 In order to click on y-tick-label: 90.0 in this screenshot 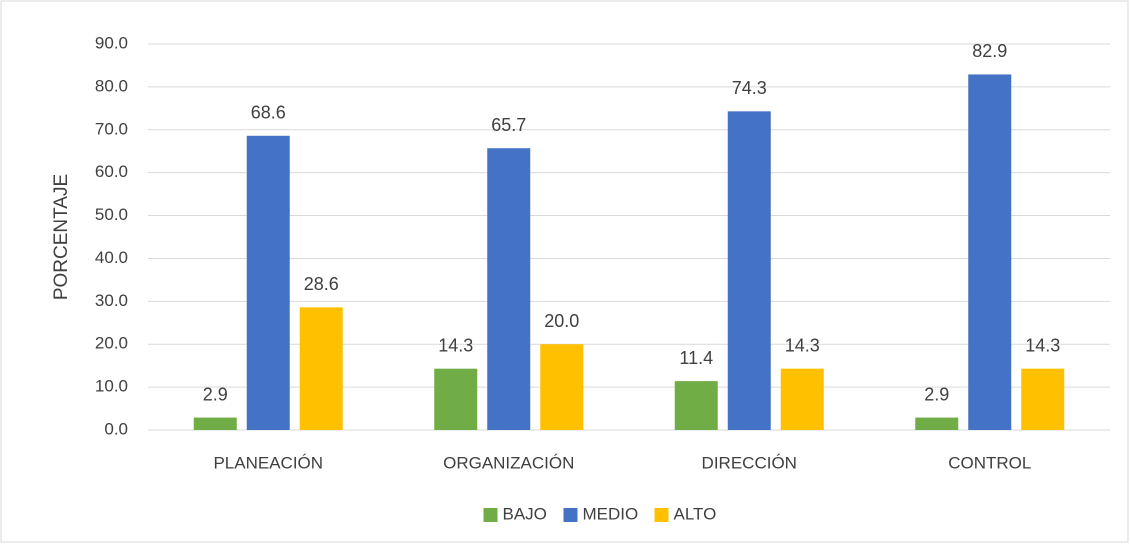, I will do `click(111, 42)`.